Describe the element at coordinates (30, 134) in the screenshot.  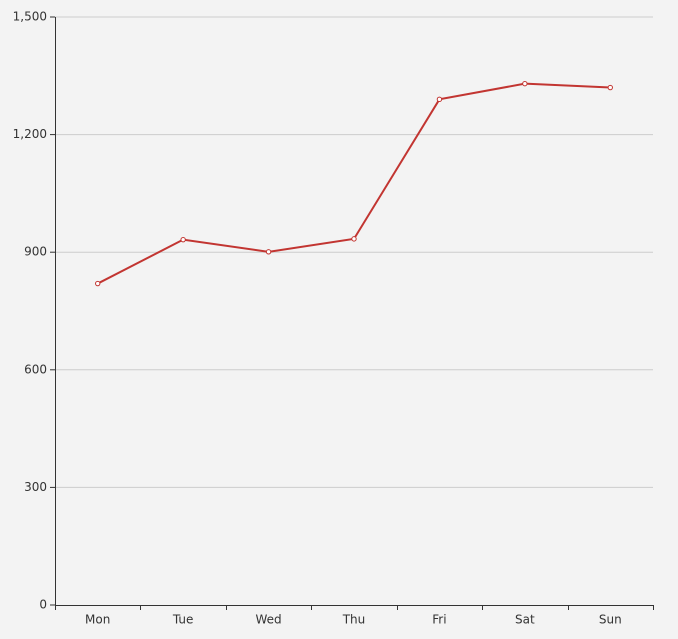
I see `y-tick-label: 1,200` at that location.